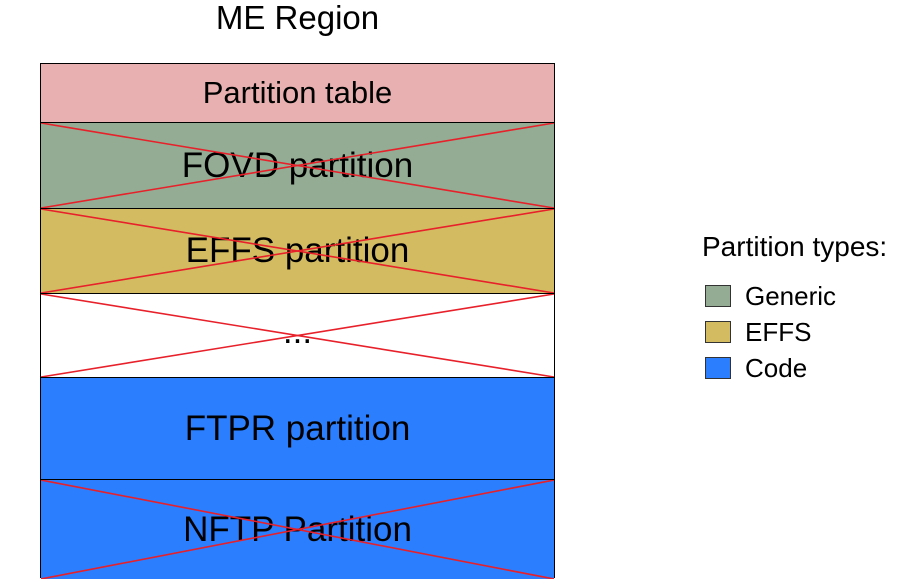  I want to click on legend-item-effs: EFFS, so click(804, 332).